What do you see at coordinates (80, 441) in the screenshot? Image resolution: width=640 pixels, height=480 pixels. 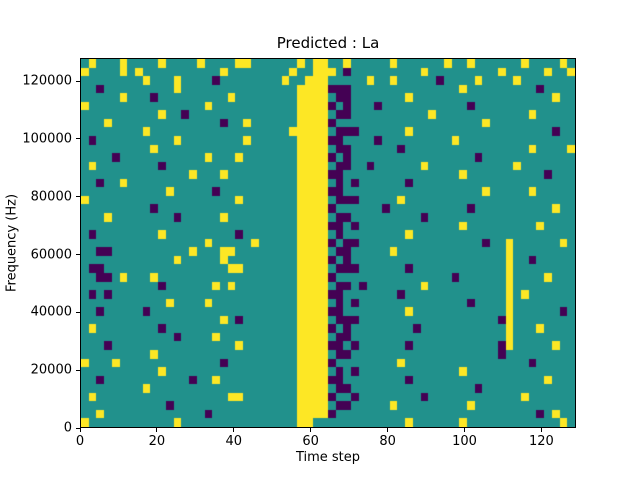 I see `x-tick-label: 0` at bounding box center [80, 441].